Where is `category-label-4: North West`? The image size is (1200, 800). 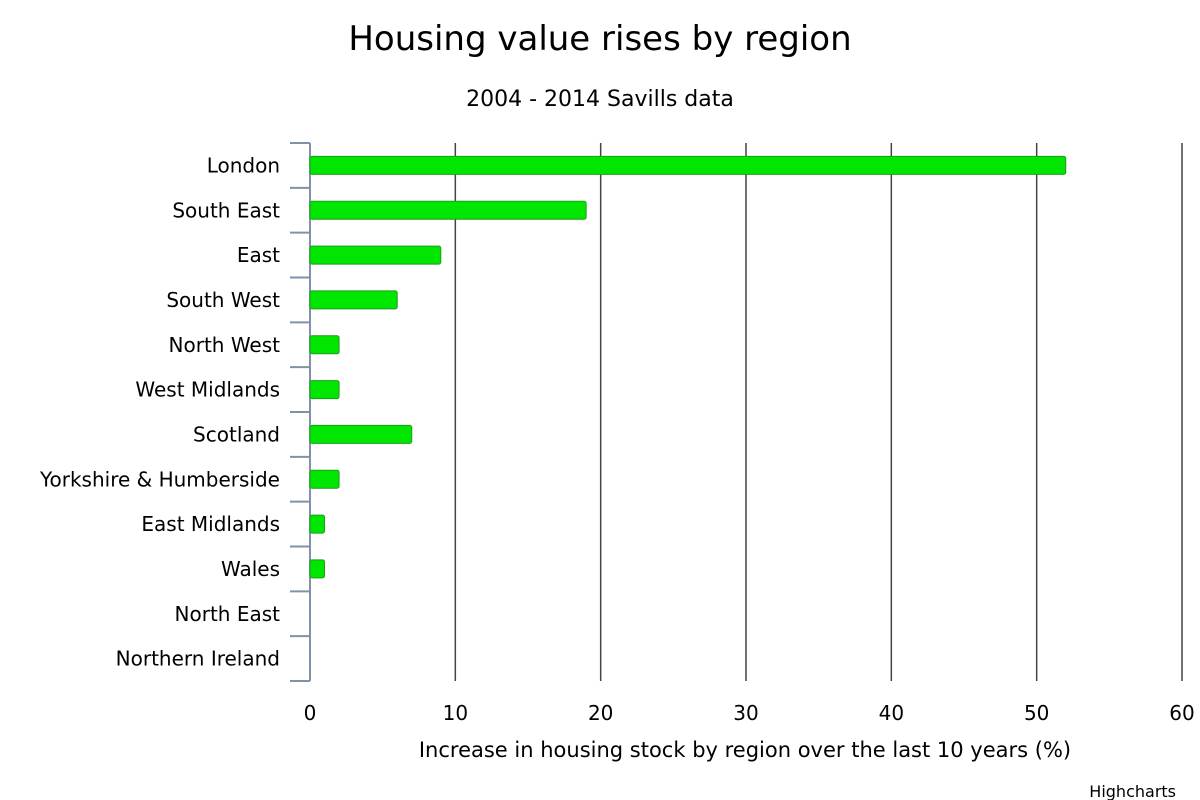
category-label-4: North West is located at coordinates (225, 345).